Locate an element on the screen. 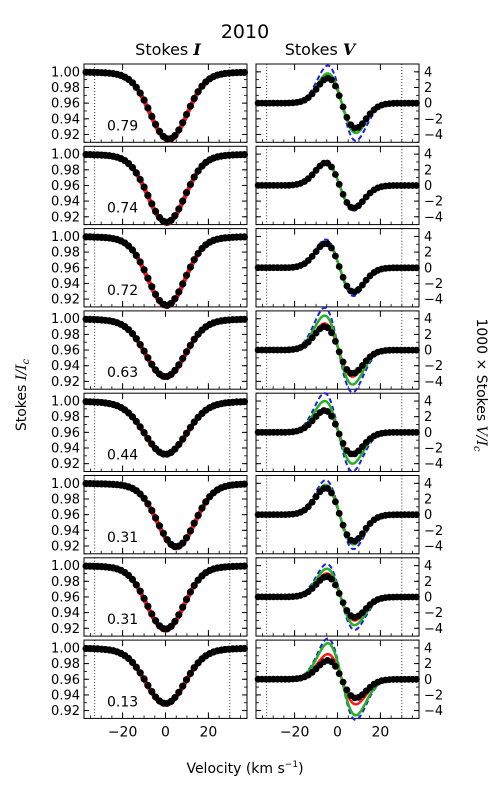 This screenshot has height=785, width=491. y-tick-label: 0.92 is located at coordinates (65, 135).